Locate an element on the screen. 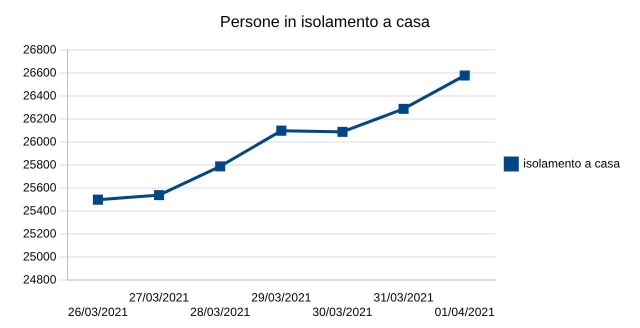 The width and height of the screenshot is (640, 328). chart-title: Persone in isolamento a casa is located at coordinates (325, 23).